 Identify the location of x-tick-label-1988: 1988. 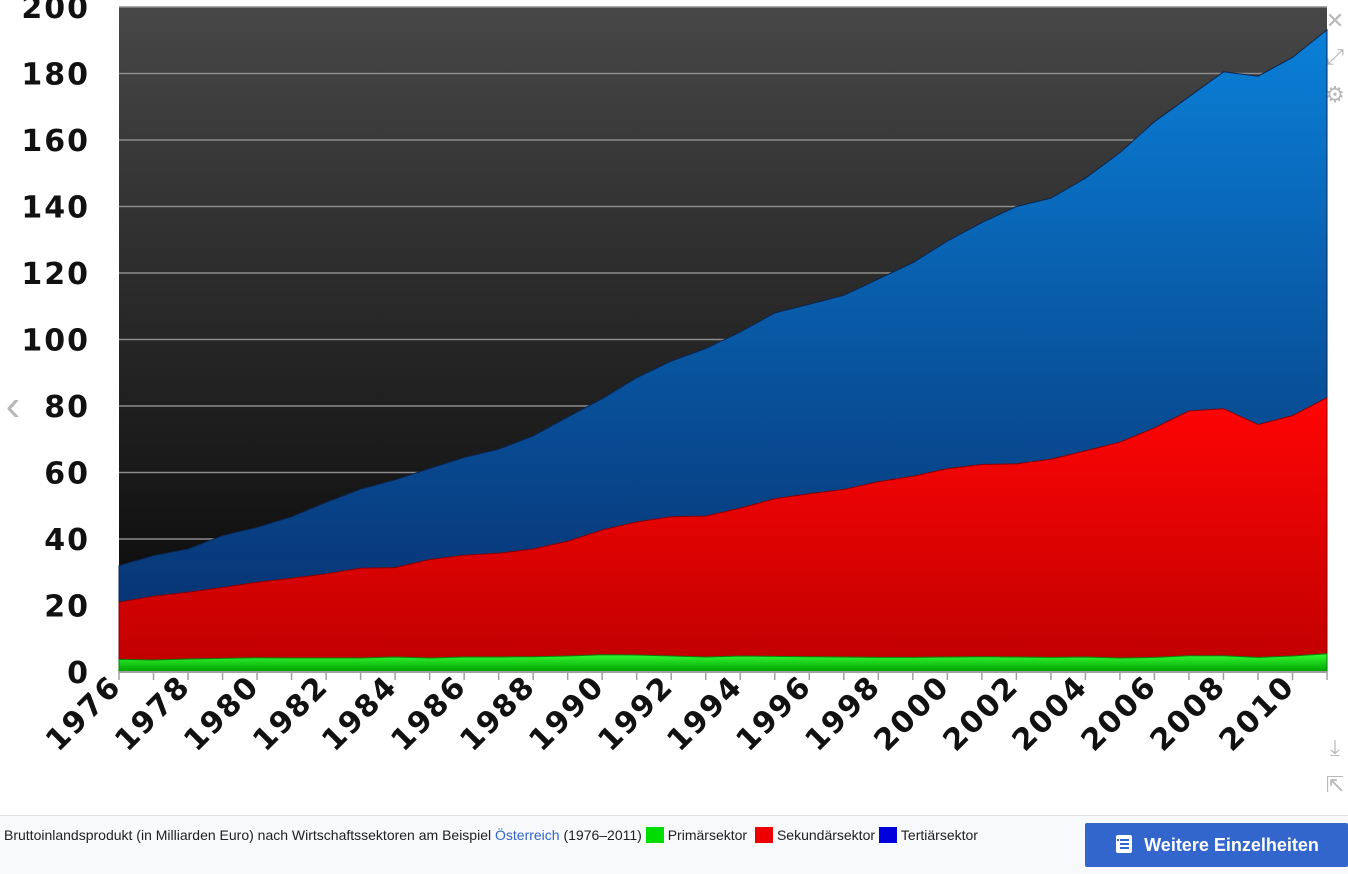
(497, 713).